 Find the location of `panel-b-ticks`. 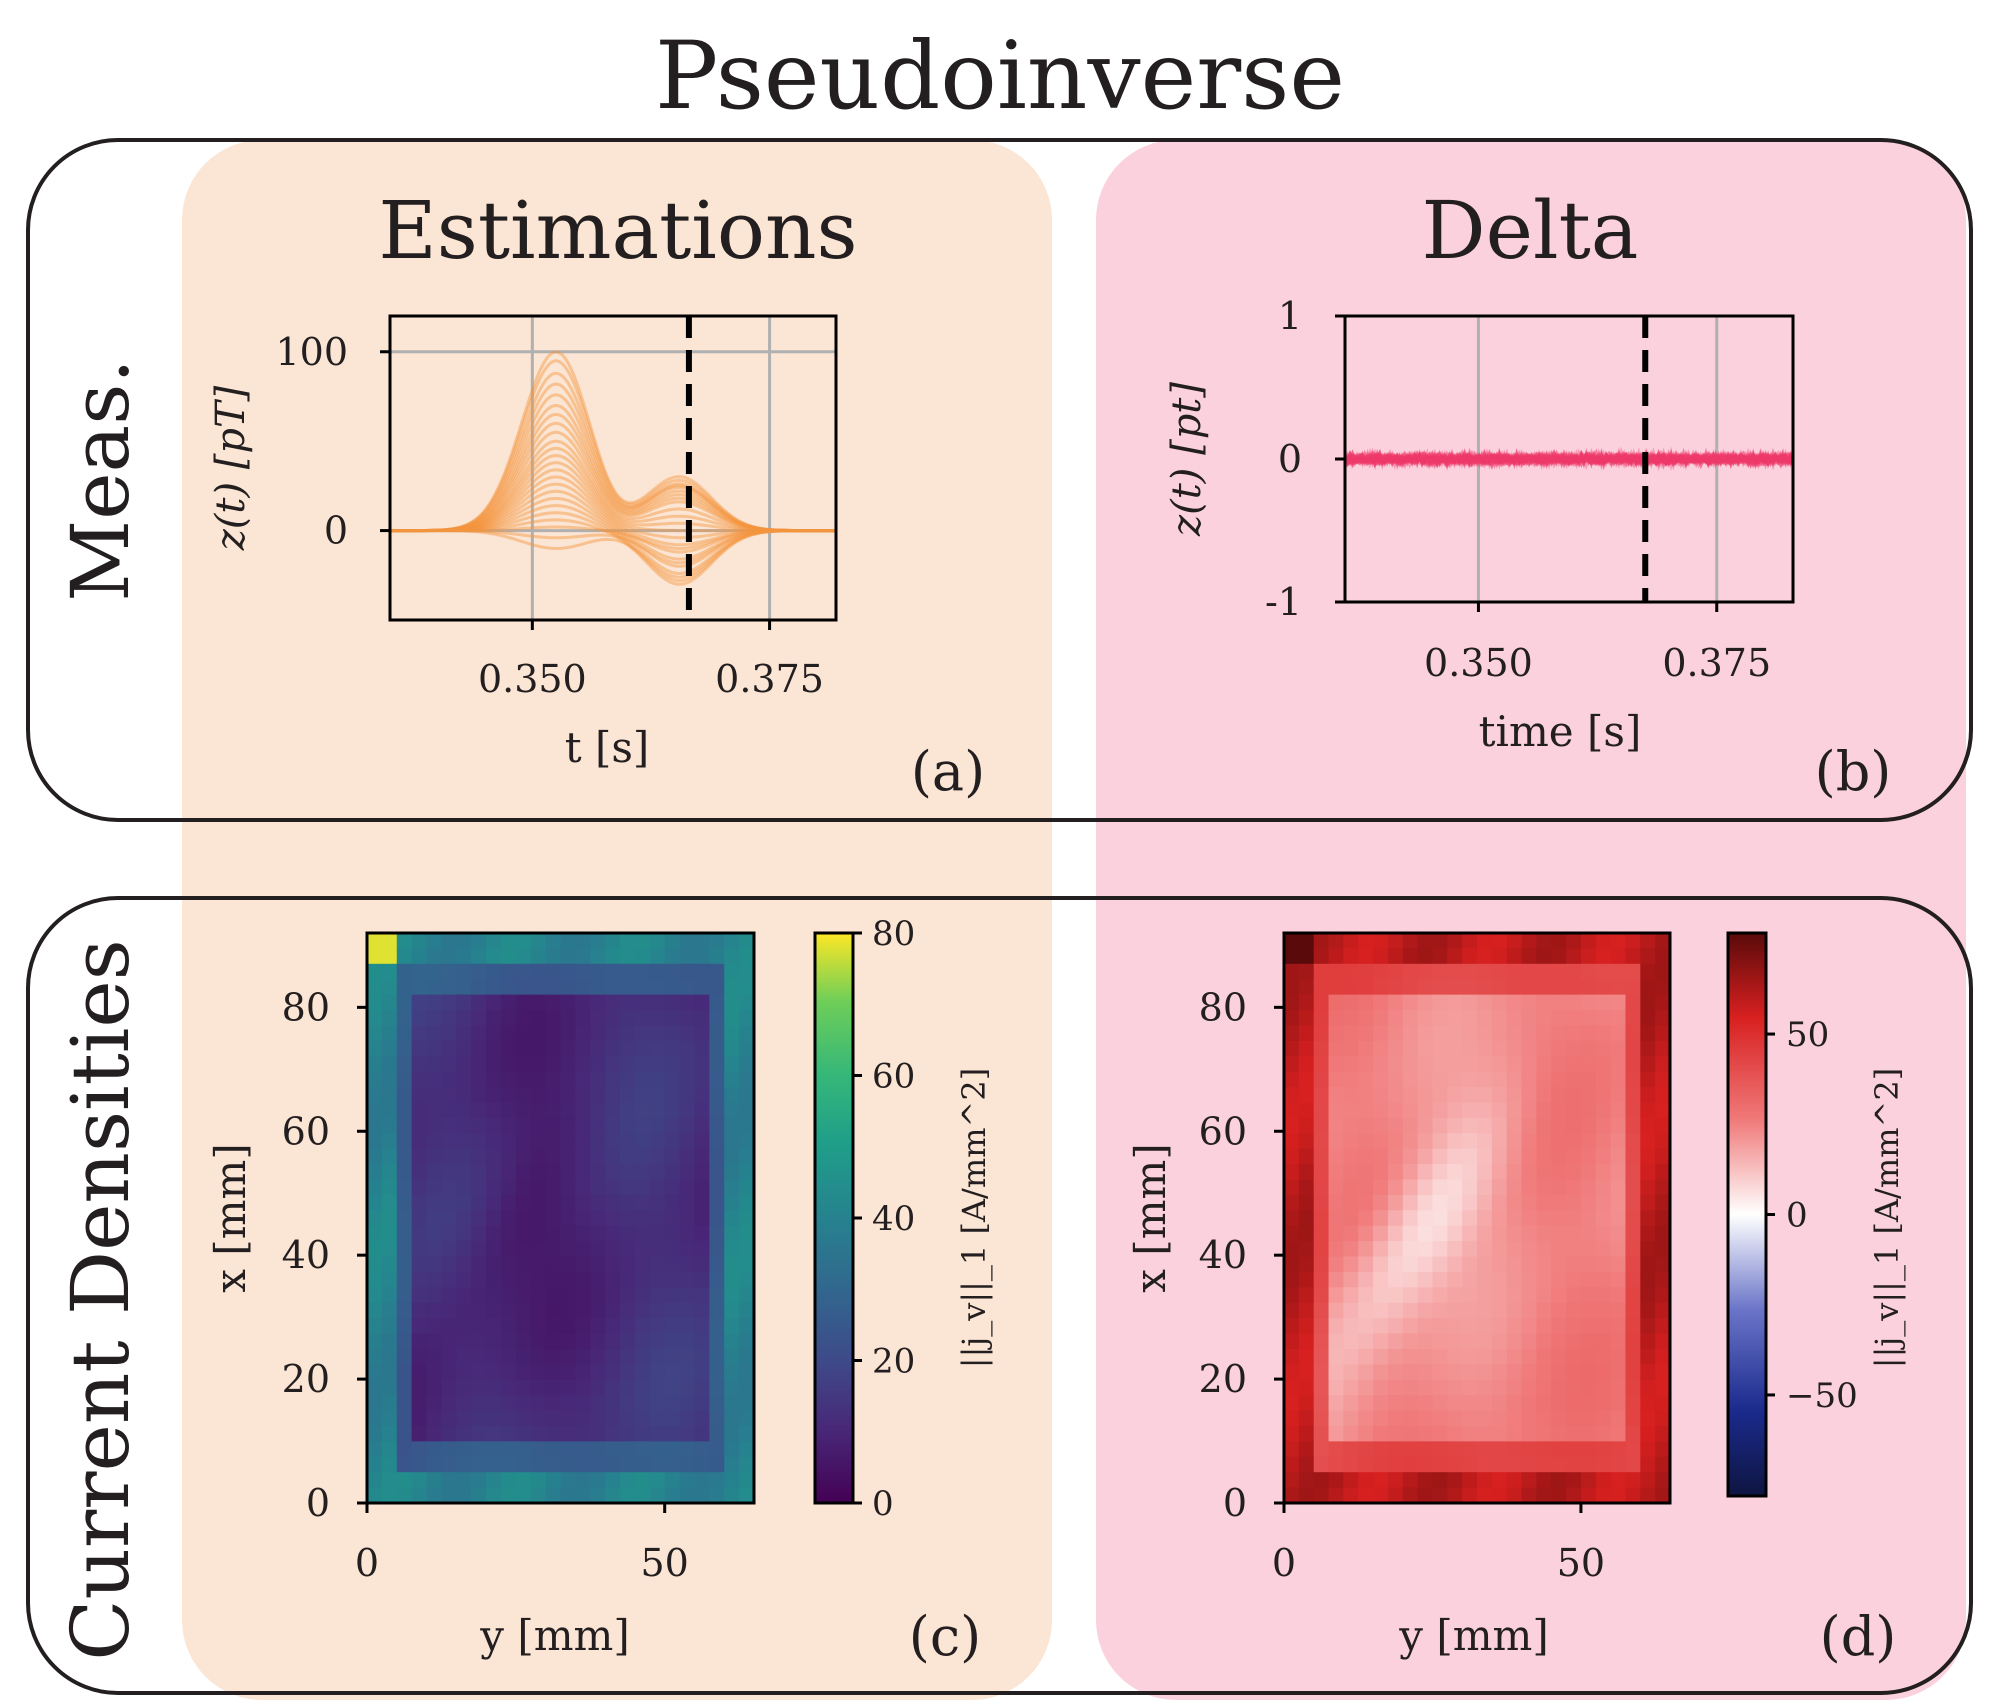

panel-b-ticks is located at coordinates (1527, 463).